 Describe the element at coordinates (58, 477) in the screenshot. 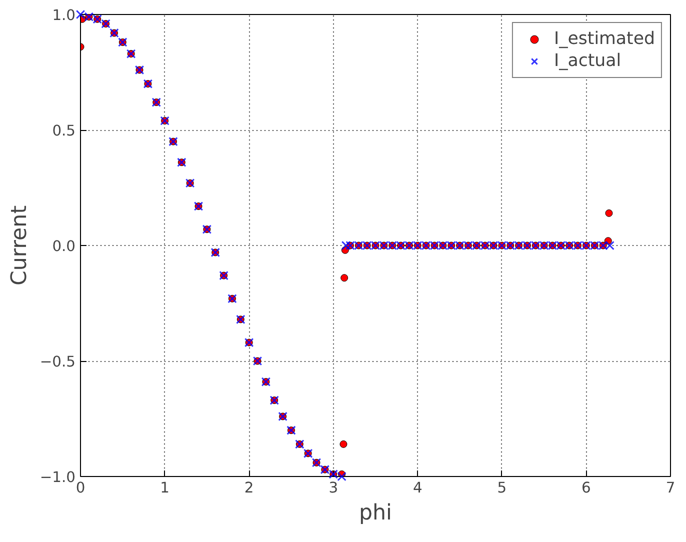

I see `y-tick-label: −1.0` at that location.